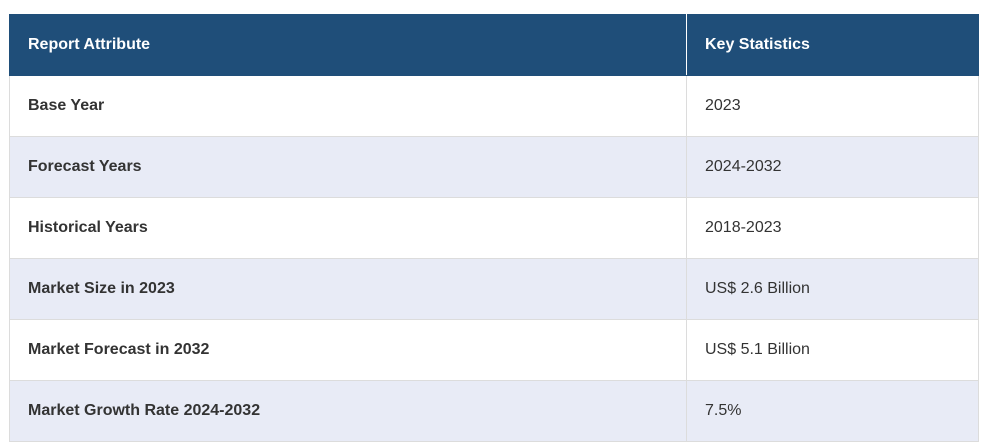 Image resolution: width=989 pixels, height=448 pixels. What do you see at coordinates (348, 228) in the screenshot?
I see `row-attribute-historical-years: Historical Years` at bounding box center [348, 228].